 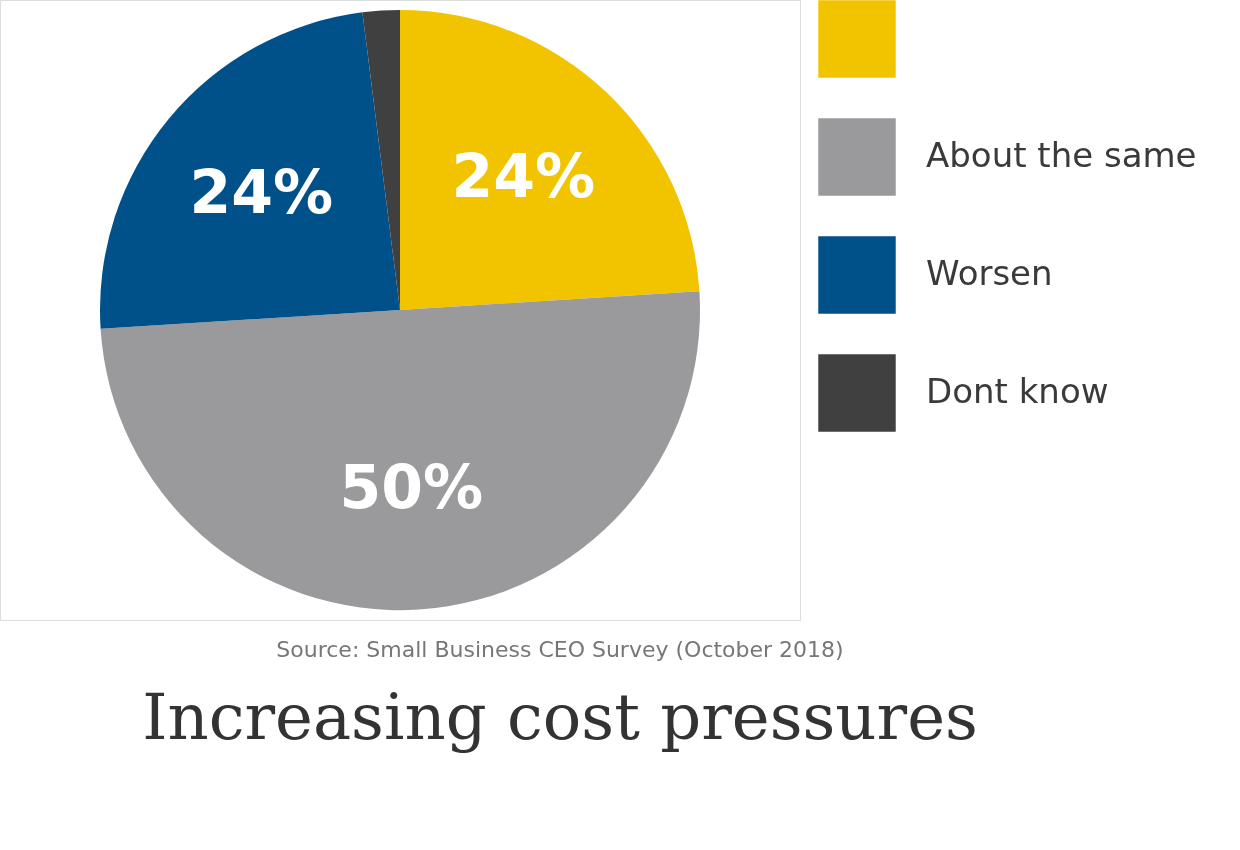 What do you see at coordinates (1061, 155) in the screenshot?
I see `legend-label: About the same` at bounding box center [1061, 155].